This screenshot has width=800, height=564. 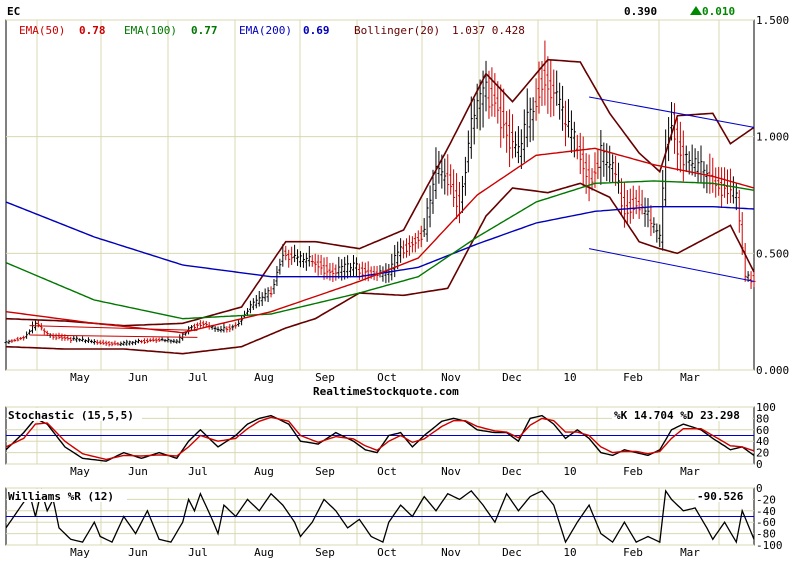 I want to click on last-price: 0.390, so click(x=640, y=11).